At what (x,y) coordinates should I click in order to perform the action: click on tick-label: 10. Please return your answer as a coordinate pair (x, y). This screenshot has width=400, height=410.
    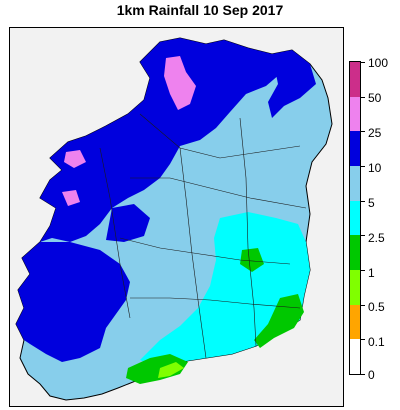
    Looking at the image, I should click on (375, 168).